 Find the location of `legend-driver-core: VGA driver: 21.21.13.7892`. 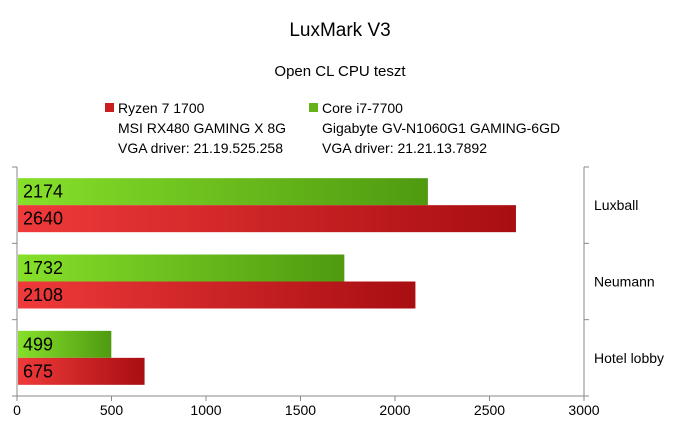

legend-driver-core: VGA driver: 21.21.13.7892 is located at coordinates (404, 148).